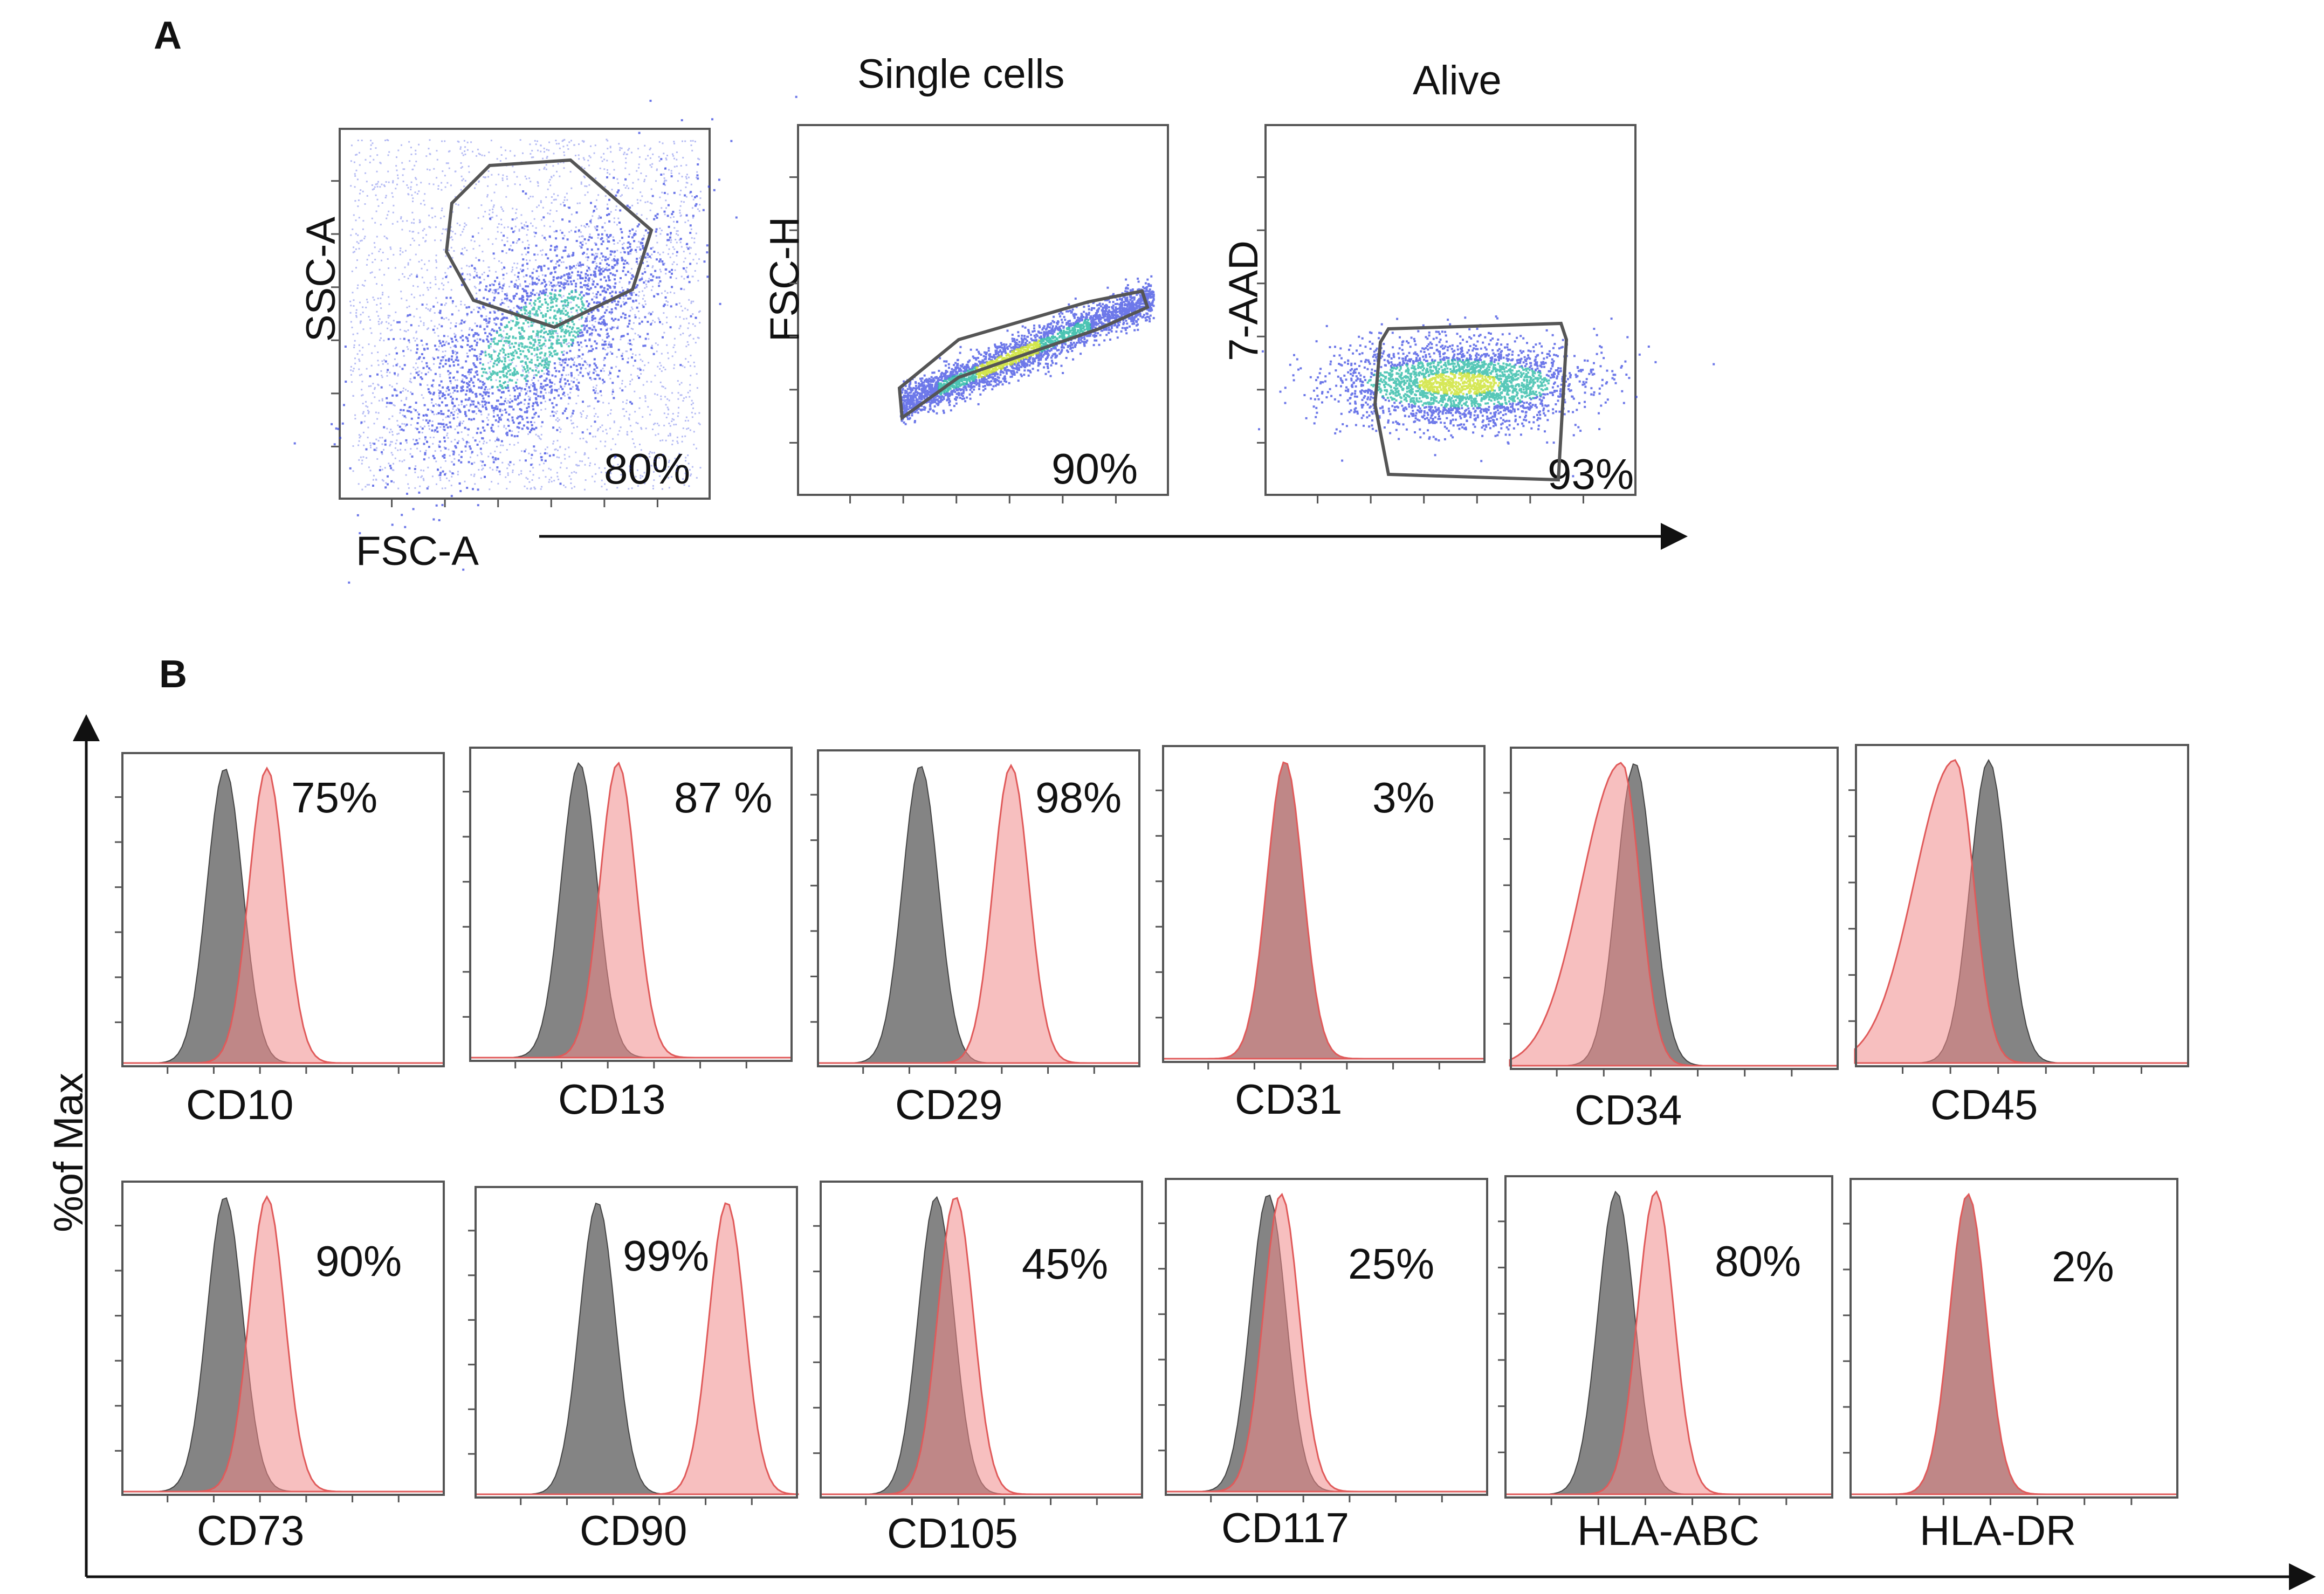  Describe the element at coordinates (647, 469) in the screenshot. I see `gate-percent-1: 80%` at that location.